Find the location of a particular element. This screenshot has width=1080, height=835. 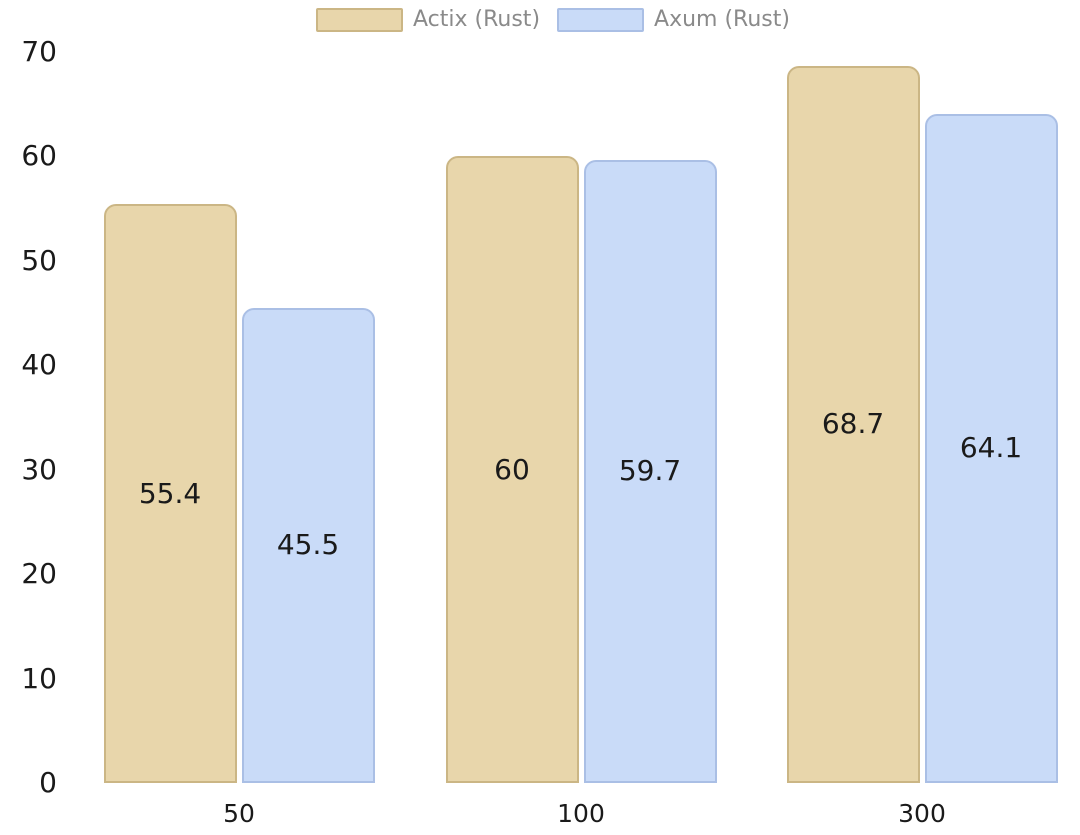

bar-value-label: 68.7 is located at coordinates (853, 424).